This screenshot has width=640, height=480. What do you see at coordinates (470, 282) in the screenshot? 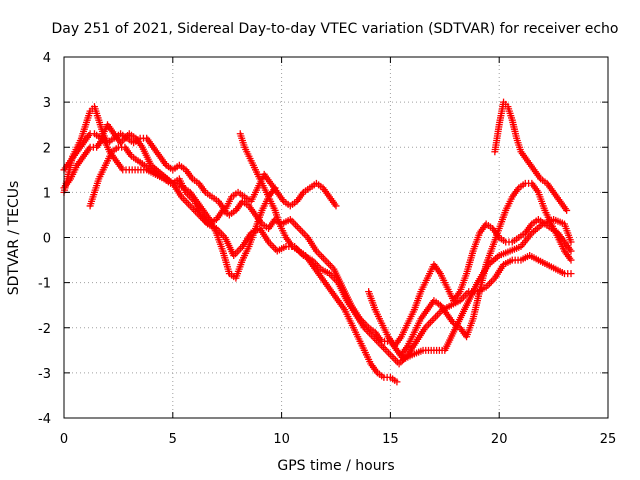
I see `series-track-H` at bounding box center [470, 282].